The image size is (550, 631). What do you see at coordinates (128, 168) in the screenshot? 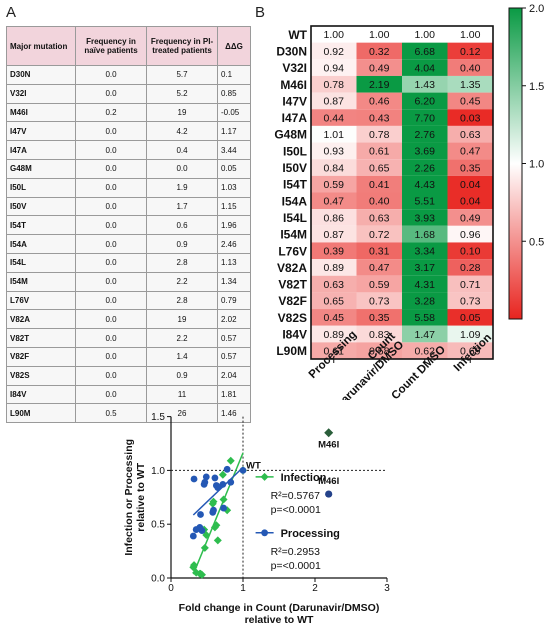
I see `table-row: G48M 0.0 0.0 0.05` at bounding box center [128, 168].